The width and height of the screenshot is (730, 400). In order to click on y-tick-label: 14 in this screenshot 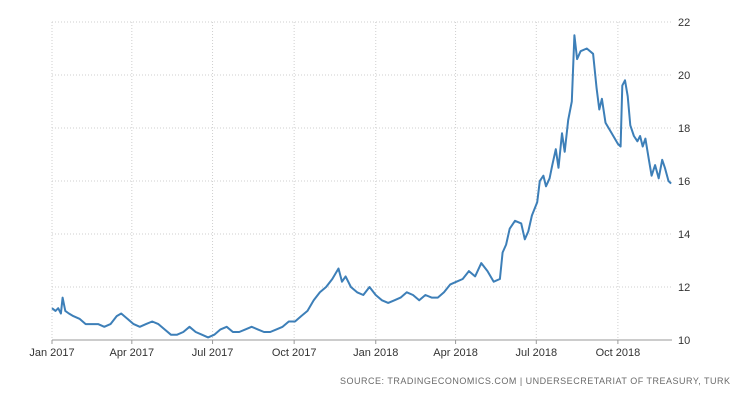, I will do `click(684, 235)`.